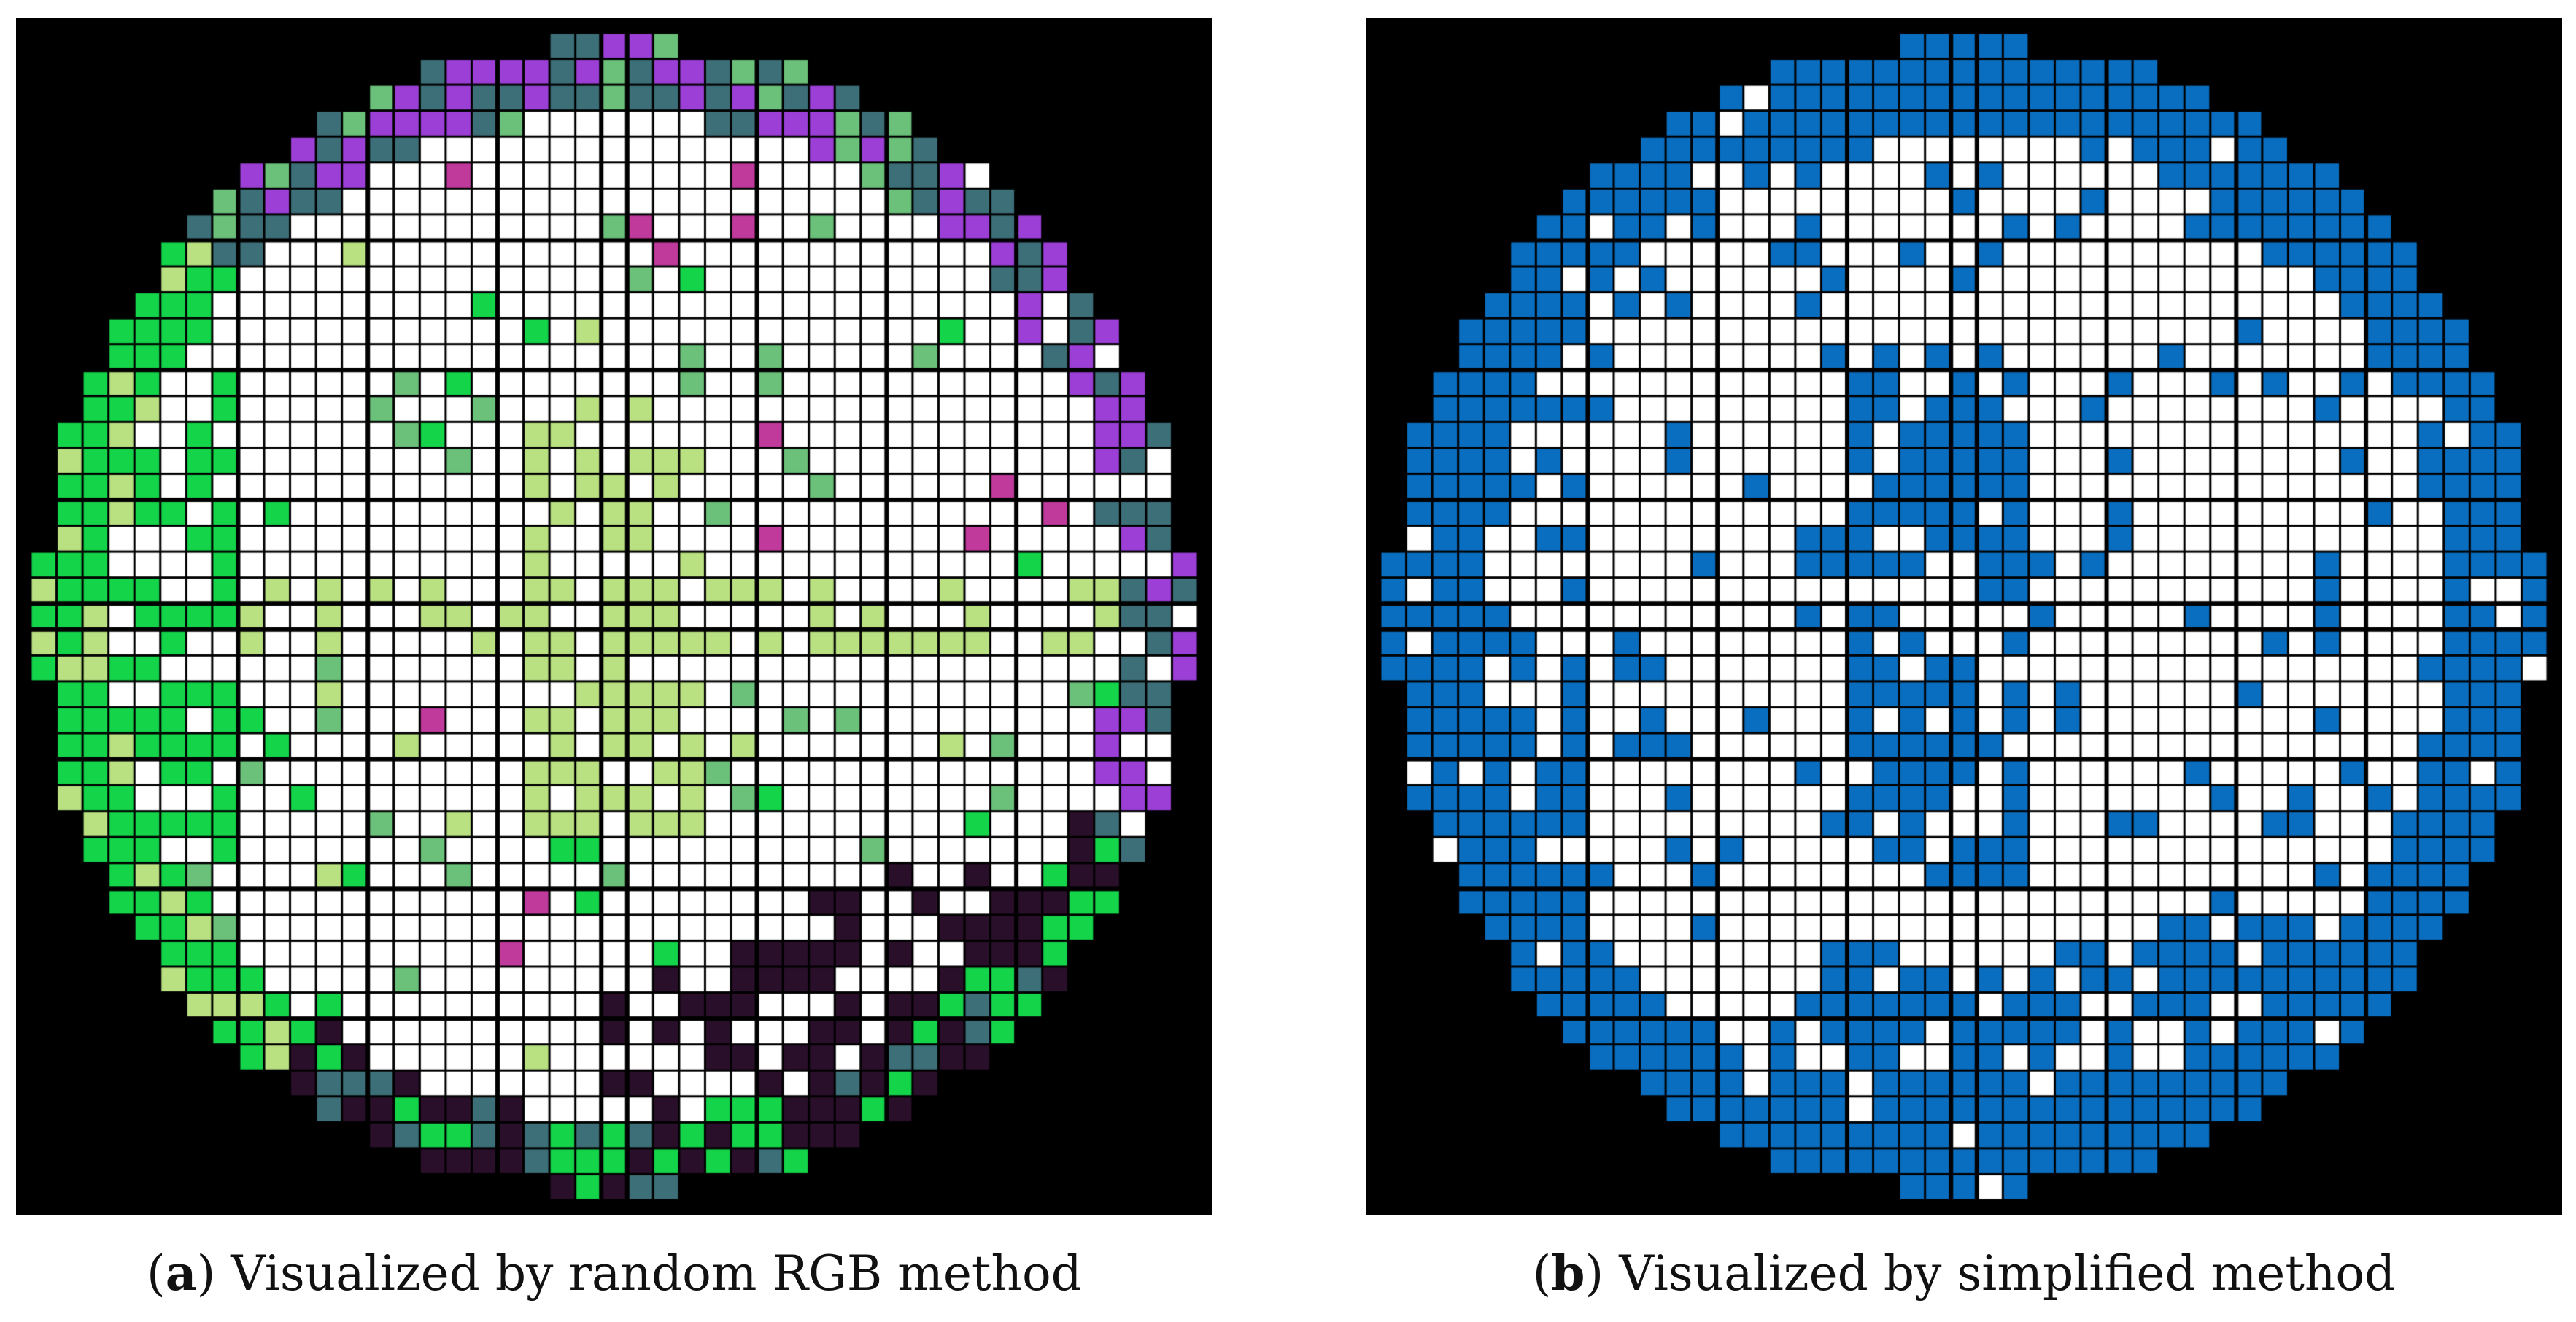 This screenshot has height=1322, width=2576. Describe the element at coordinates (181, 1273) in the screenshot. I see `caption-a-label: a` at that location.